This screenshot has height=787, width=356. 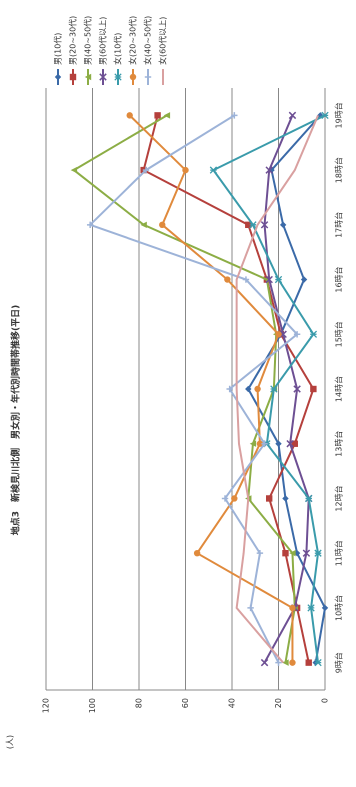 I want to click on y-tick-label: 60, so click(x=185, y=703).